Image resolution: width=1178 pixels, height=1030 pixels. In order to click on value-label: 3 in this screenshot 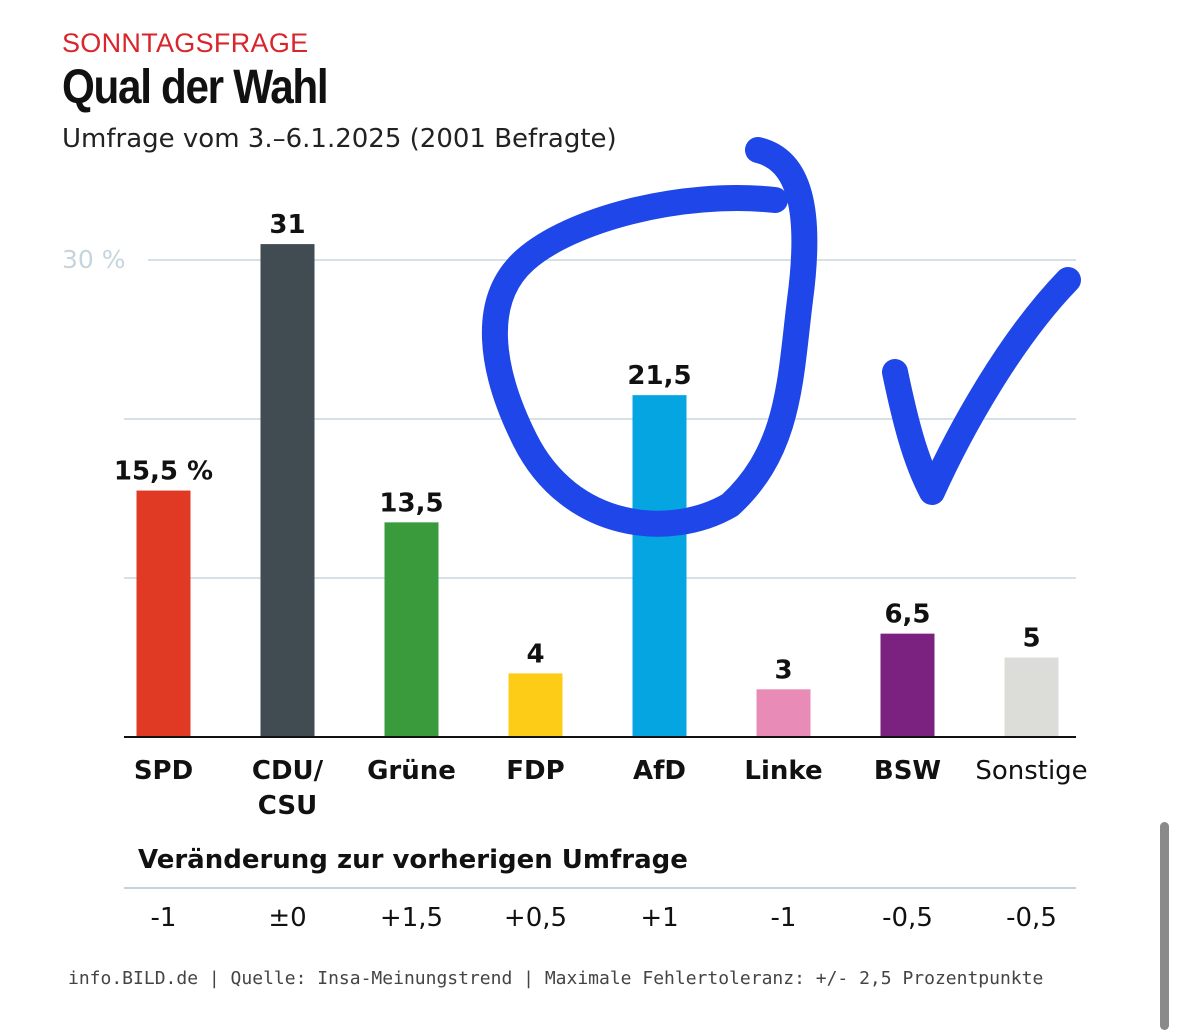, I will do `click(783, 670)`.